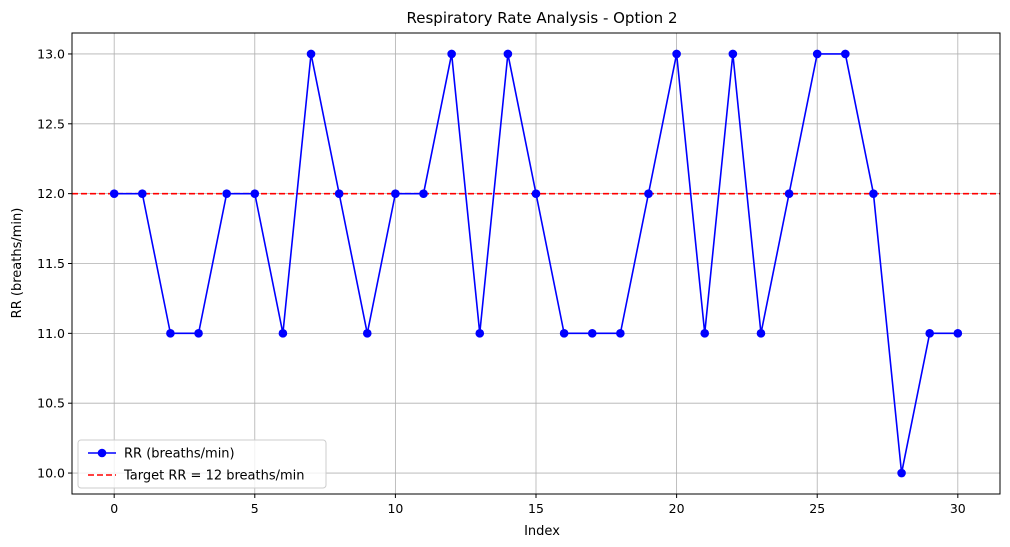 The width and height of the screenshot is (1010, 547). Describe the element at coordinates (542, 18) in the screenshot. I see `chart-title: Respiratory Rate Analysis - Option 2` at that location.